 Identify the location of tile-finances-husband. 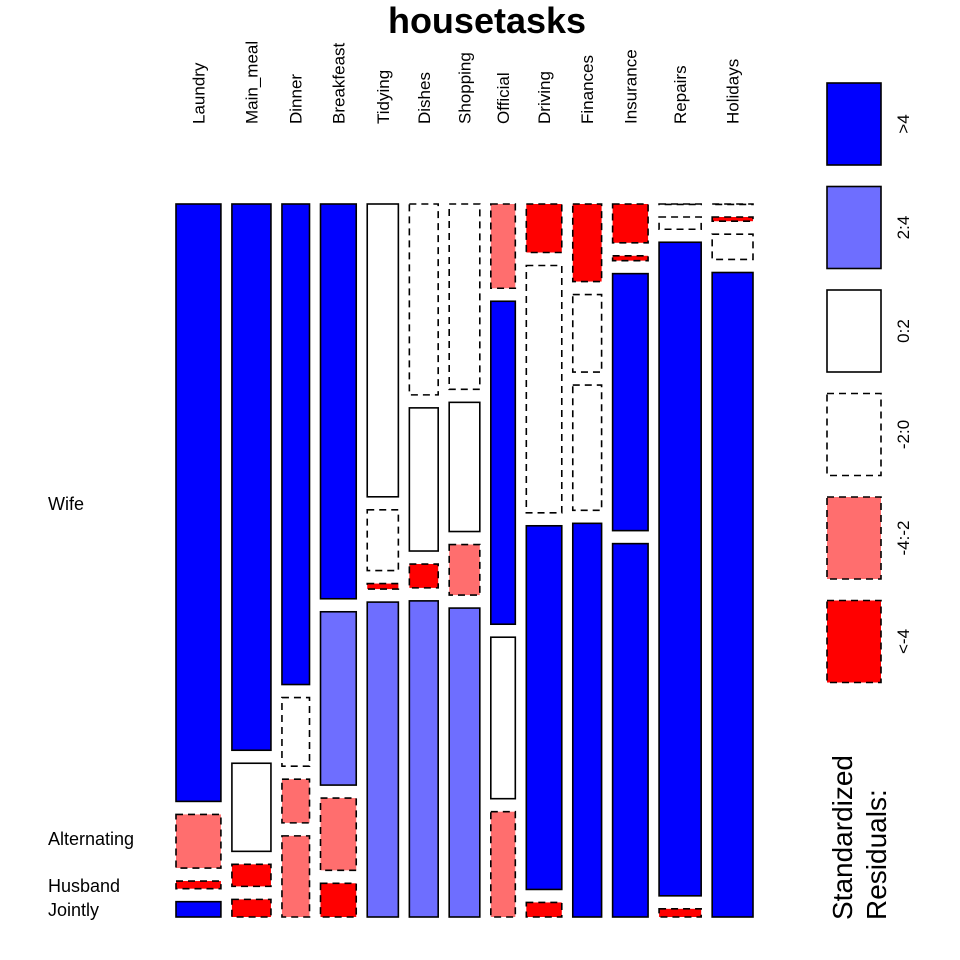
(587, 448).